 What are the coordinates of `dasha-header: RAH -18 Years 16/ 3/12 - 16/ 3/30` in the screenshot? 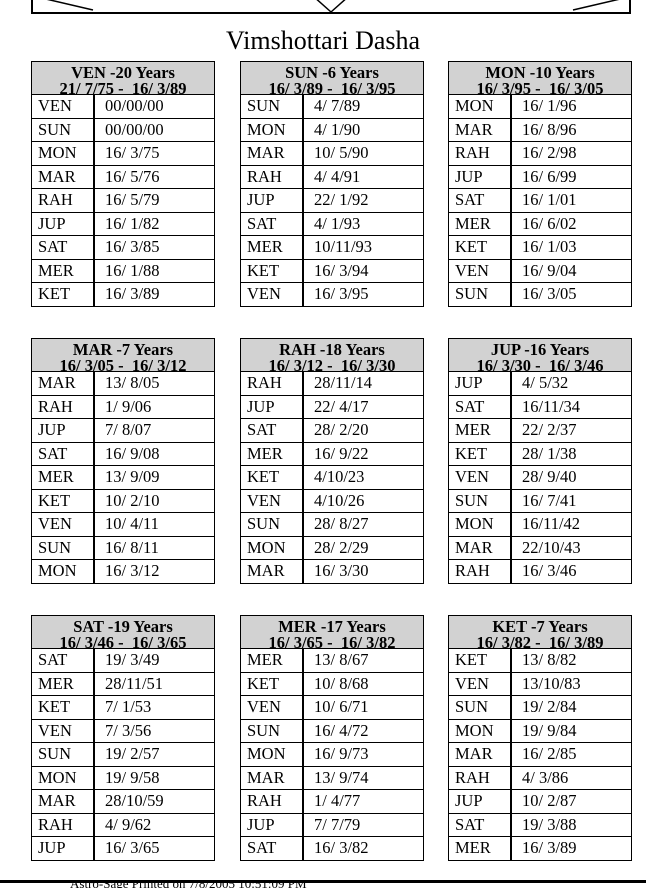 It's located at (332, 356).